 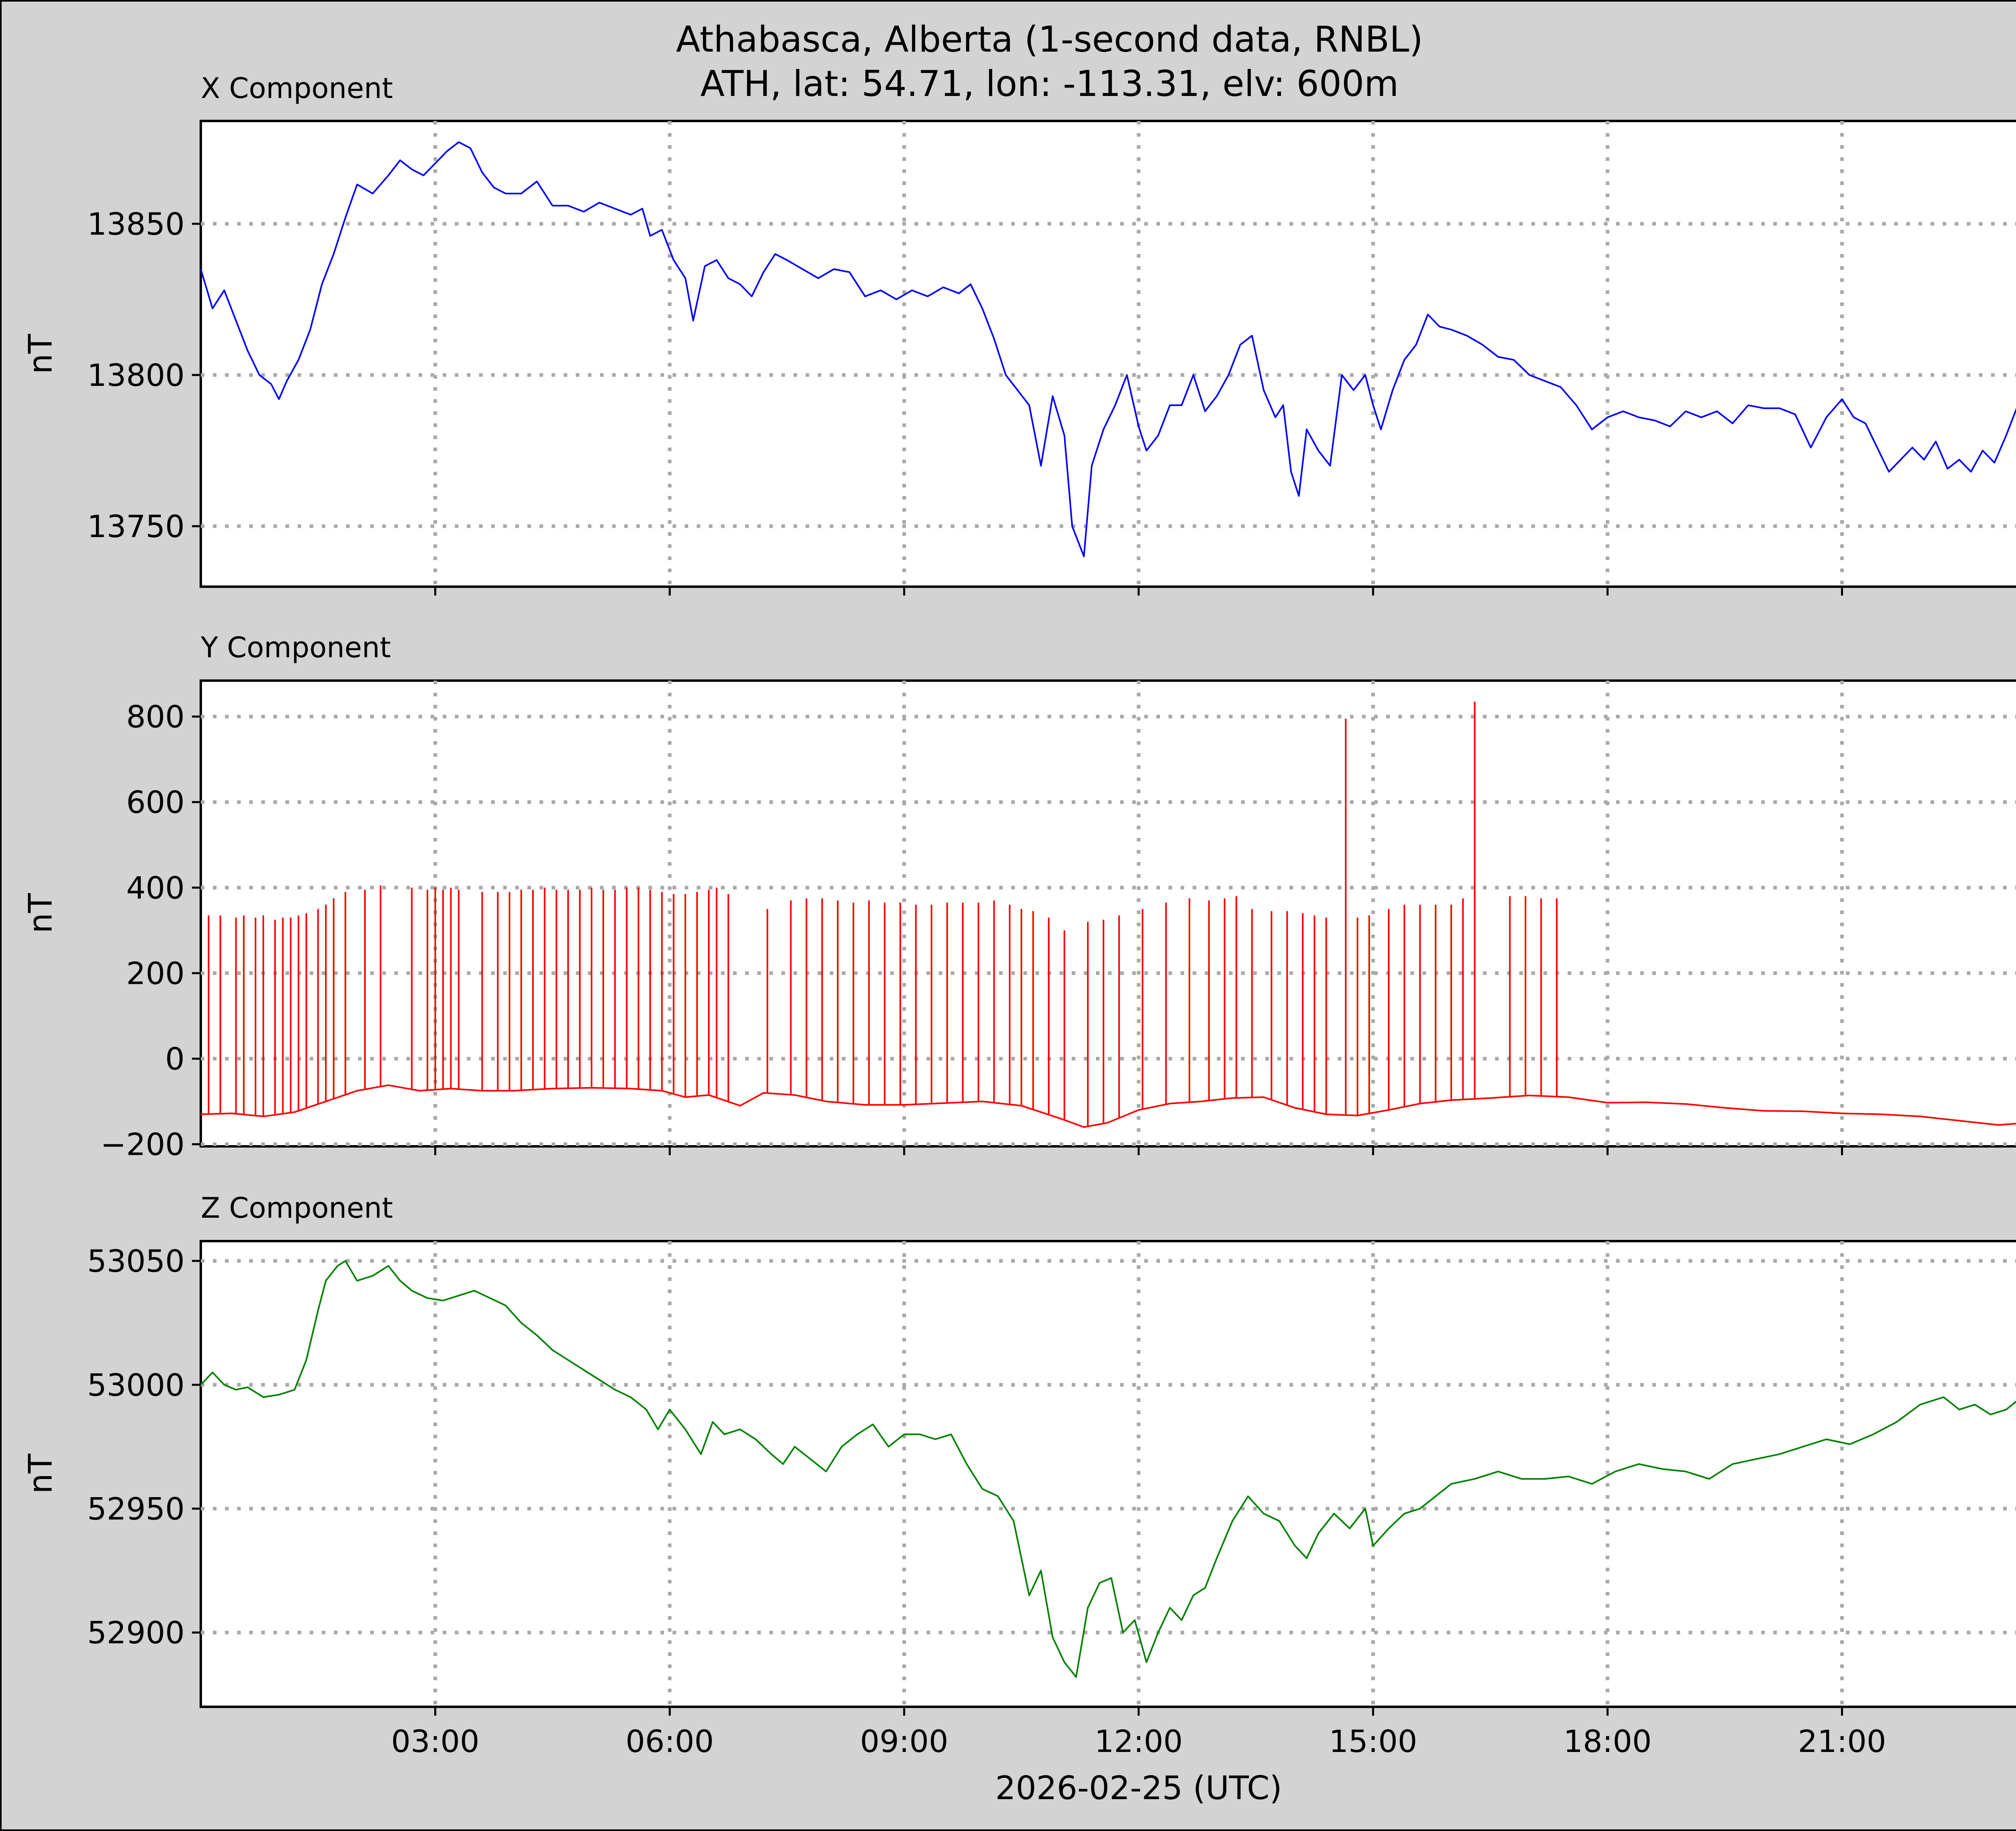 I want to click on x-component-y-tick-label: 13850, so click(x=136, y=224).